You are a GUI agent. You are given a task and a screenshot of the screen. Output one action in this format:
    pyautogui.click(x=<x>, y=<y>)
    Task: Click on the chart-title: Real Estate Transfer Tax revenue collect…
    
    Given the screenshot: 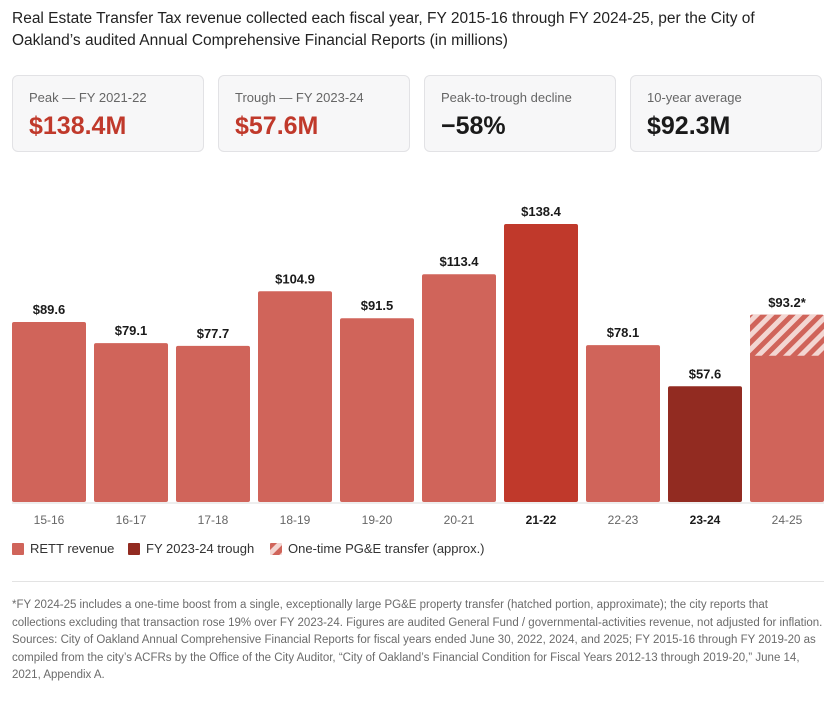 What is the action you would take?
    pyautogui.click(x=383, y=29)
    